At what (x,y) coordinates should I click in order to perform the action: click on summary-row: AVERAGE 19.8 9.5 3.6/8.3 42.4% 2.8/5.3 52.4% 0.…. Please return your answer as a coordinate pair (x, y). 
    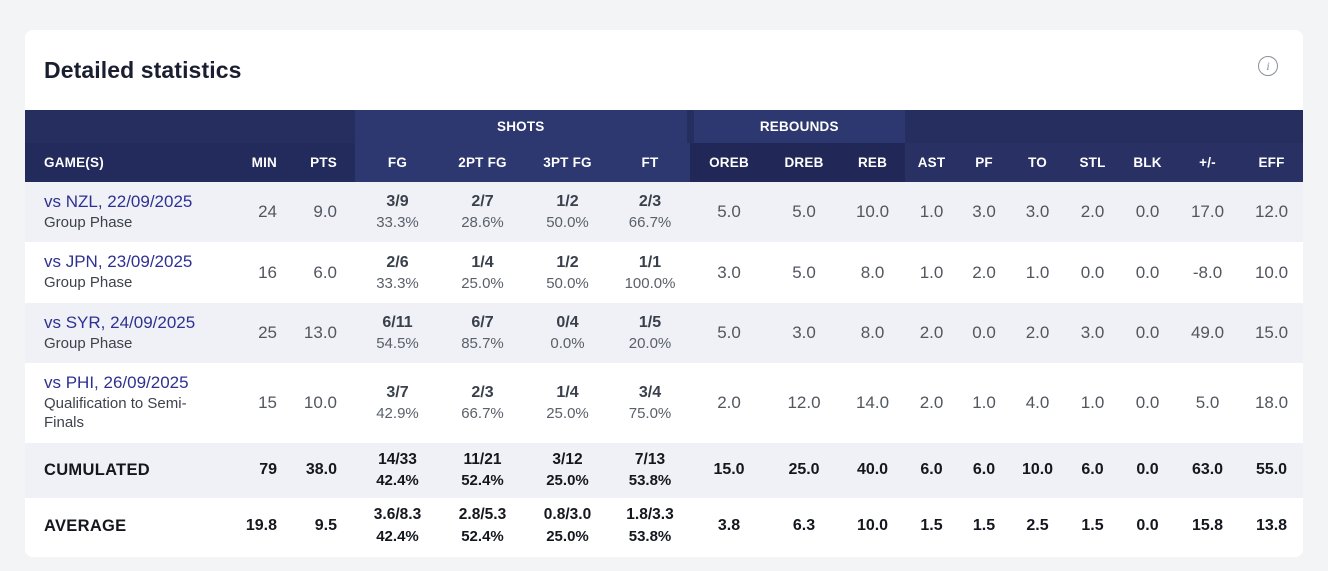
    Looking at the image, I should click on (664, 526).